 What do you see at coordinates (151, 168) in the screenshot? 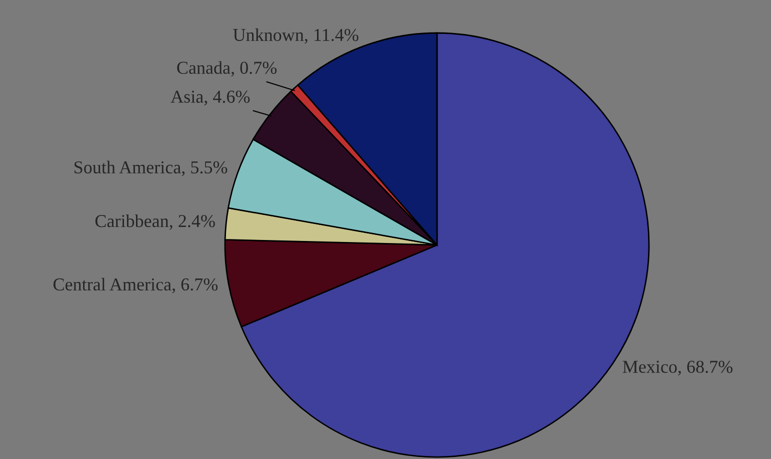
I see `slice-label: South America, 5.5%` at bounding box center [151, 168].